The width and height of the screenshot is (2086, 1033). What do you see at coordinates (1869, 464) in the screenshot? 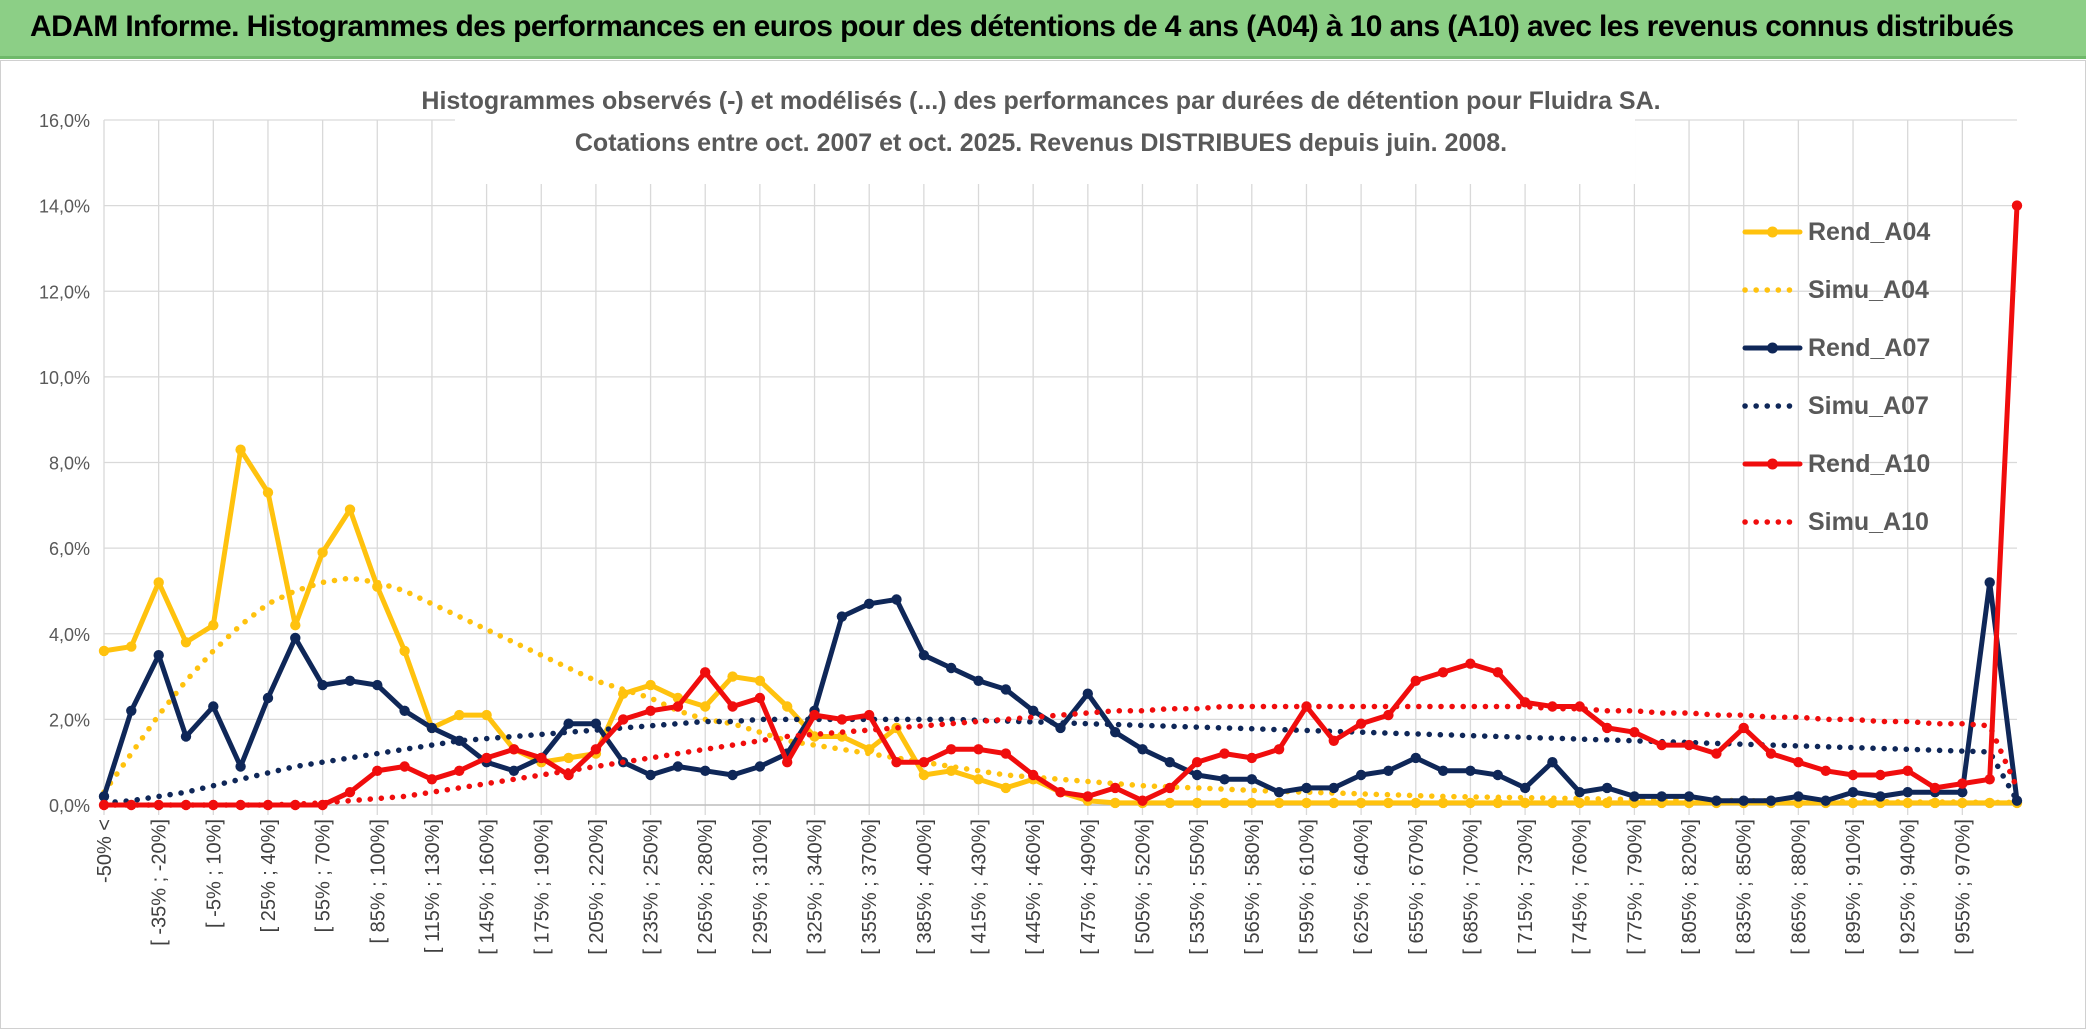
I see `legend-label: Rend_A10` at bounding box center [1869, 464].